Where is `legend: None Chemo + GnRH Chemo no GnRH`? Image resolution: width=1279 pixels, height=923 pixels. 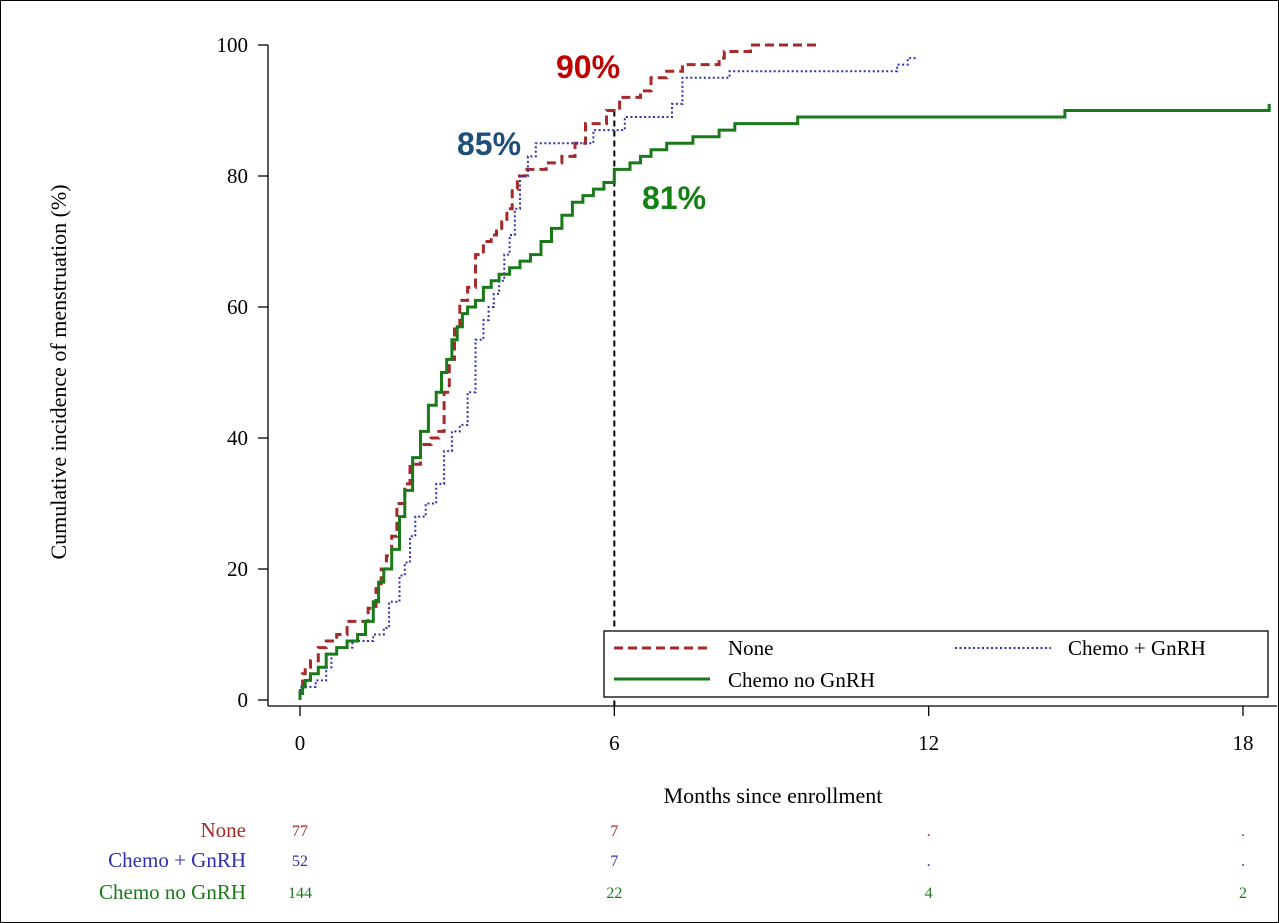
legend: None Chemo + GnRH Chemo no GnRH is located at coordinates (936, 664).